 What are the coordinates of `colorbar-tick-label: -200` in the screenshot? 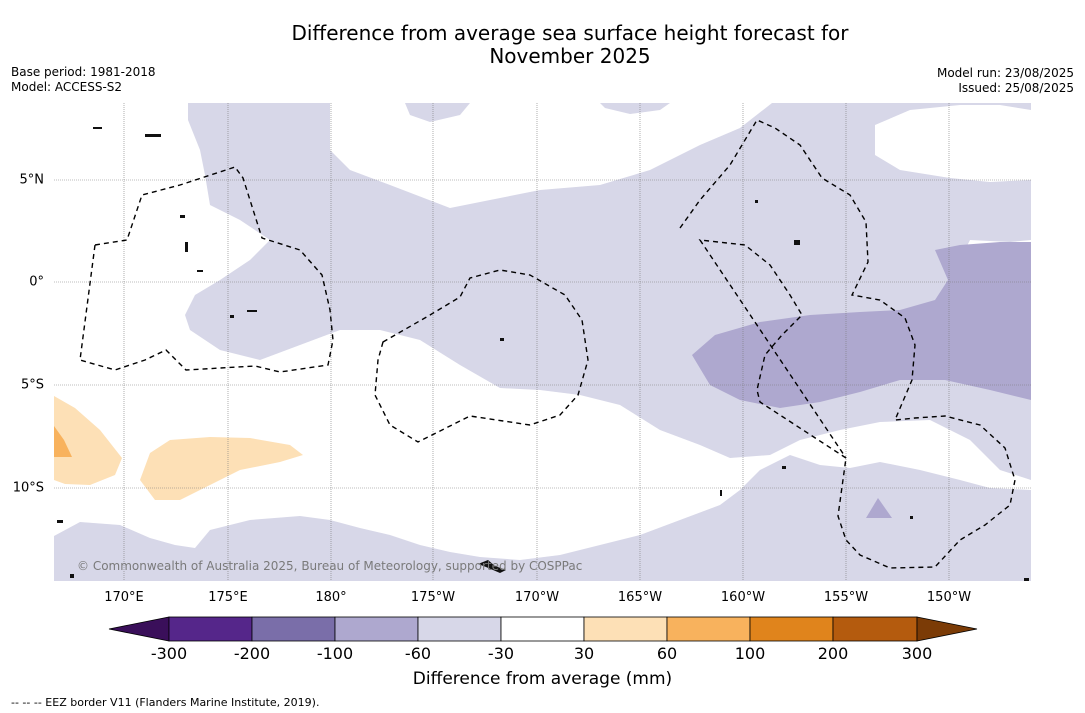 It's located at (252, 653).